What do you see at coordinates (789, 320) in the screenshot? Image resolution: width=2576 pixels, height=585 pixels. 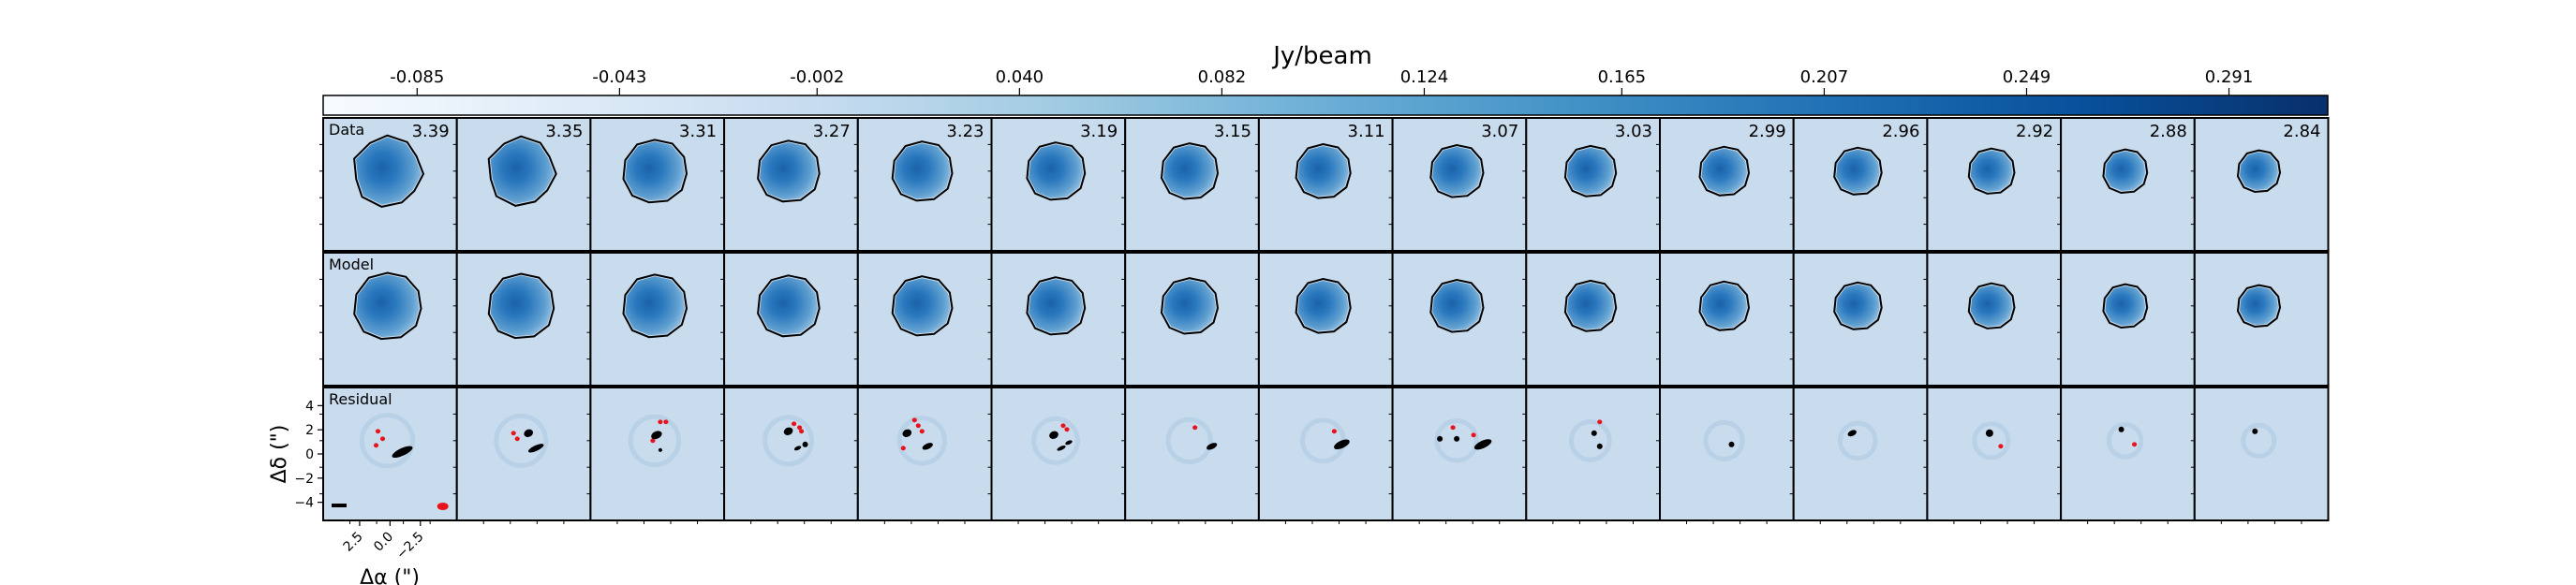 I see `panel-model-3.27` at bounding box center [789, 320].